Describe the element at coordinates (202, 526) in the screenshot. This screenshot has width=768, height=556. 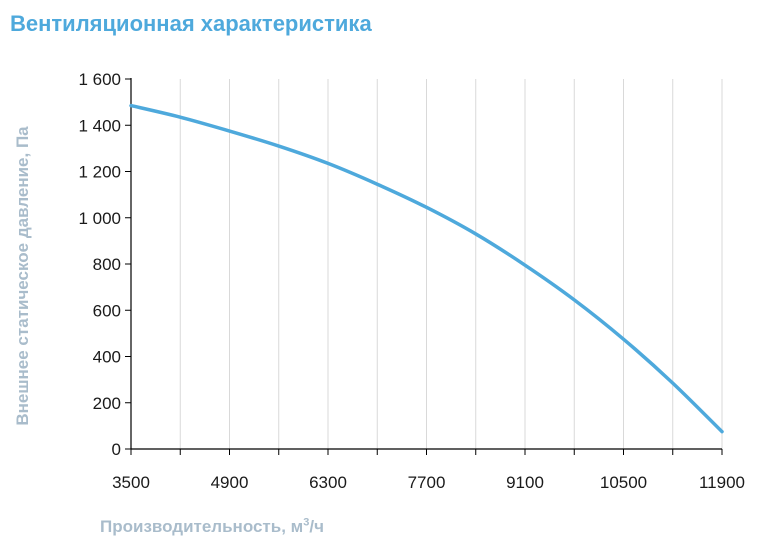
I see `x-axis-title-prefix: Производительность, м` at that location.